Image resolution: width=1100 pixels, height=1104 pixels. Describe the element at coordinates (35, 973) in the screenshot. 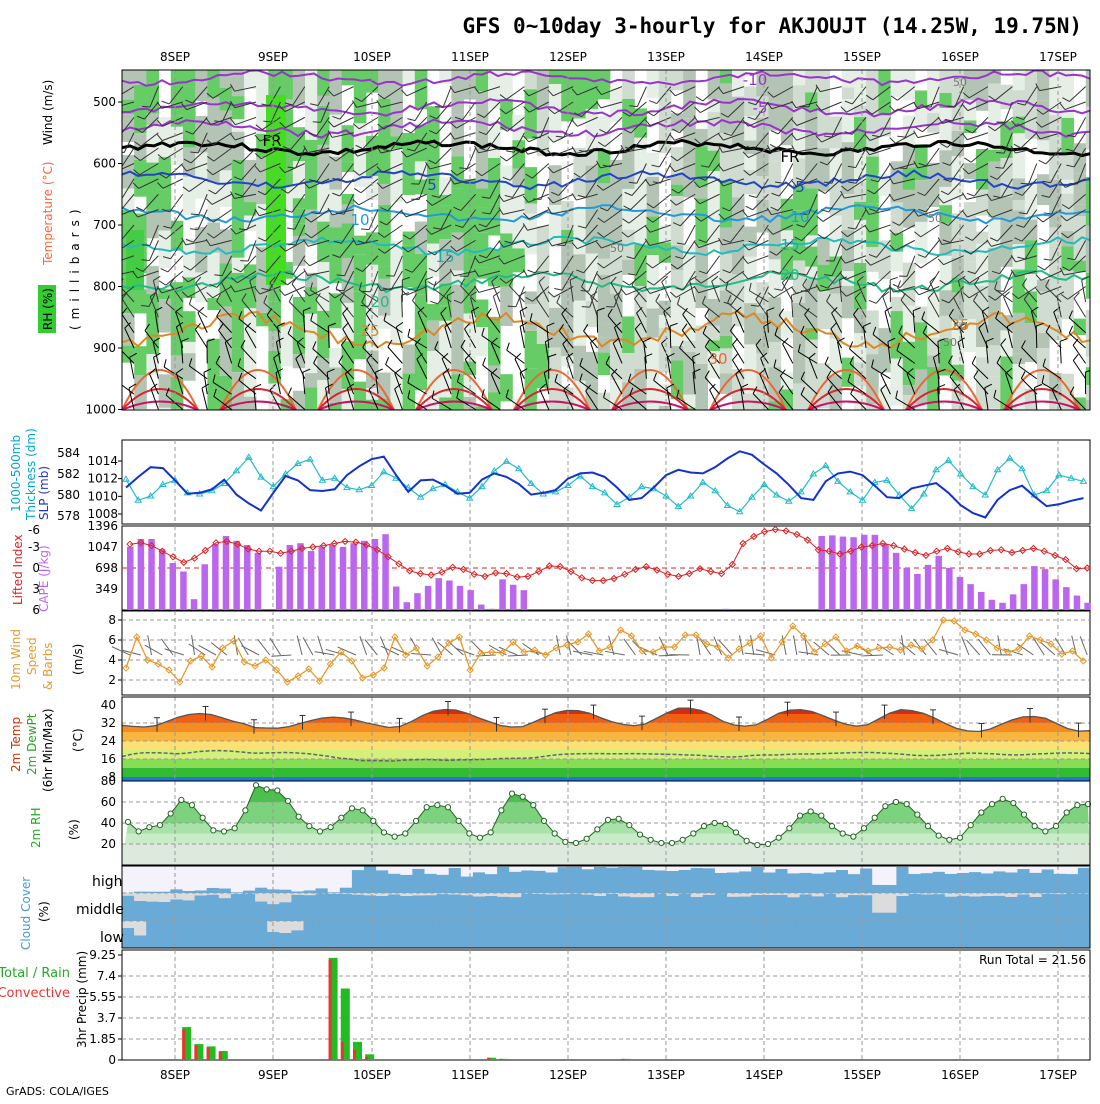

I see `precip-label-total: Total / Rain` at that location.